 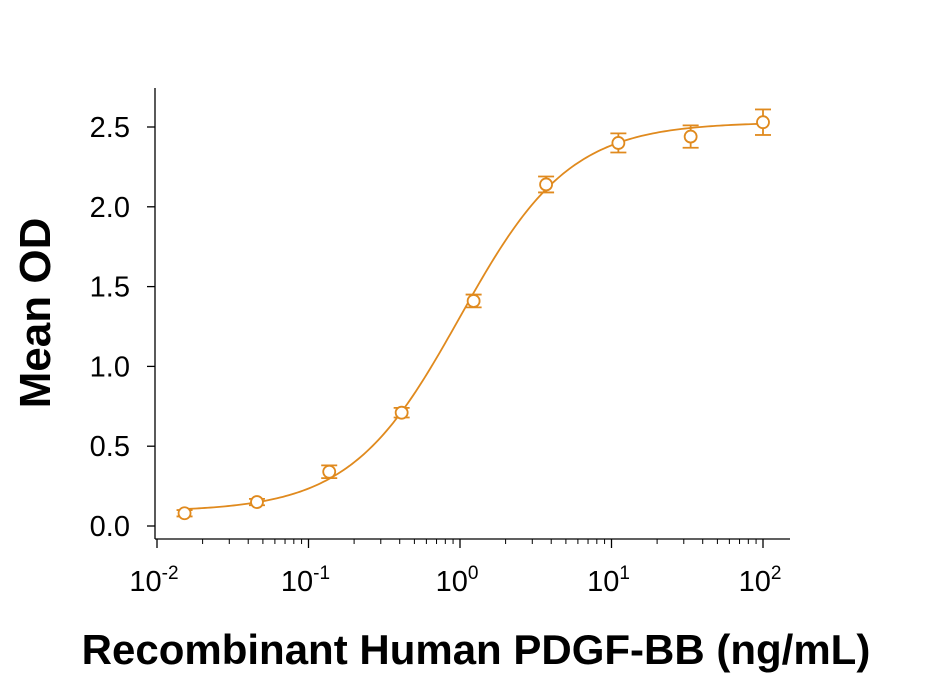 I want to click on x-tick-label: 10⁻¹, so click(x=305, y=580).